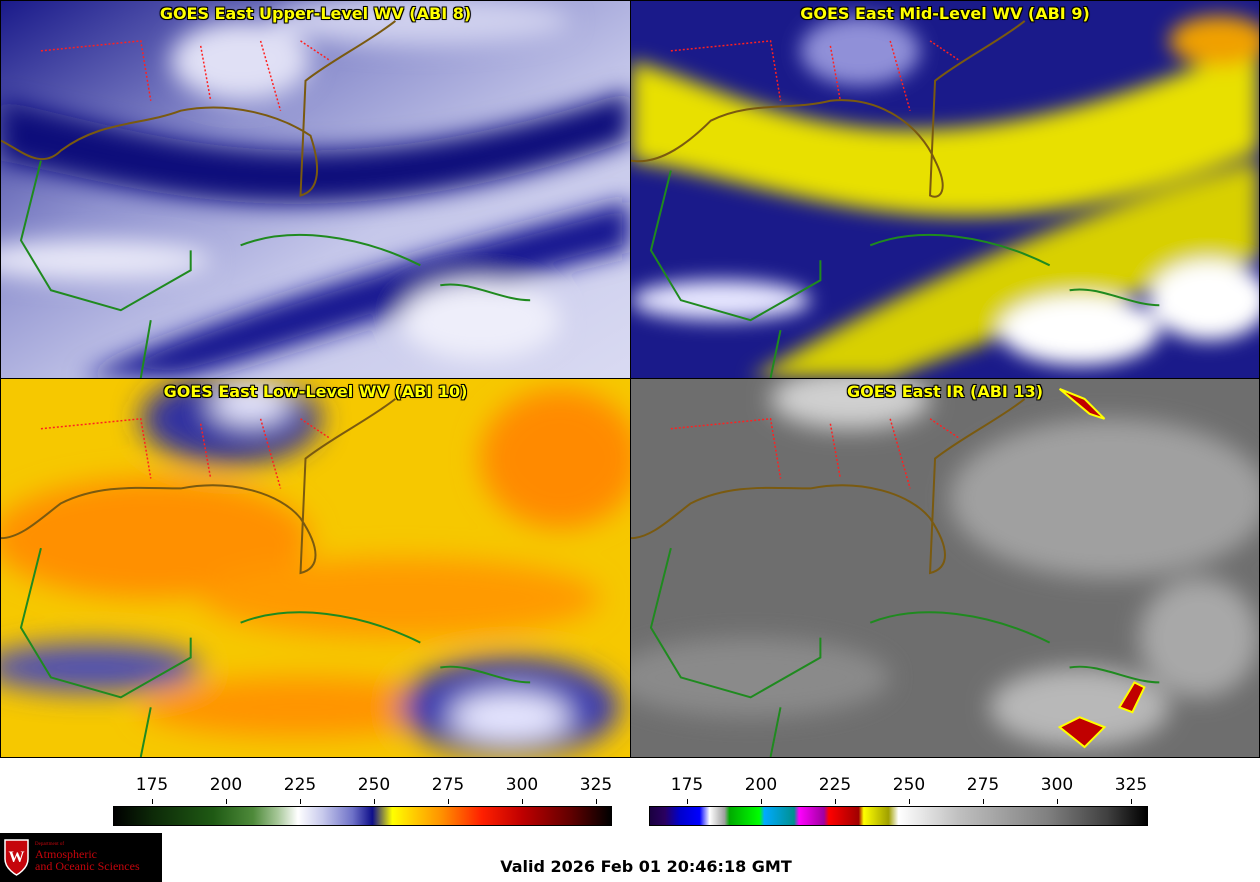 This screenshot has height=882, width=1260. I want to click on panel-title: GOES East Upper-Level WV (ABI 8), so click(315, 13).